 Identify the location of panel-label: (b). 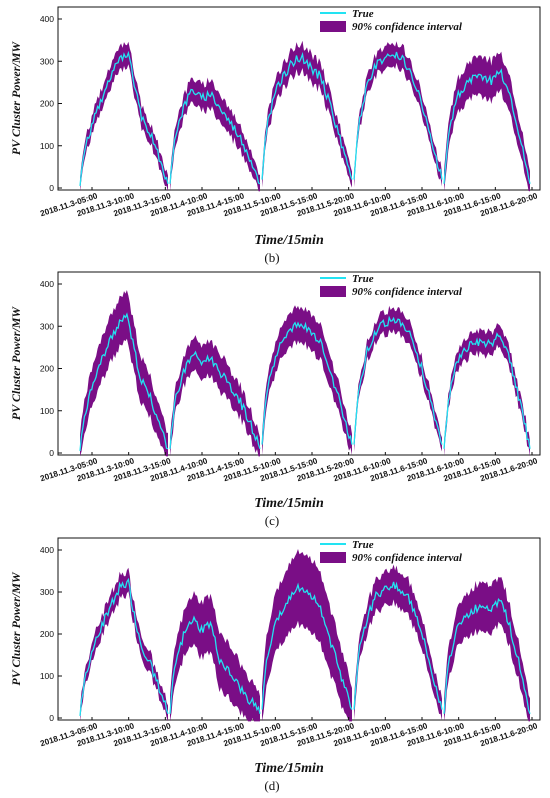
(271, 257).